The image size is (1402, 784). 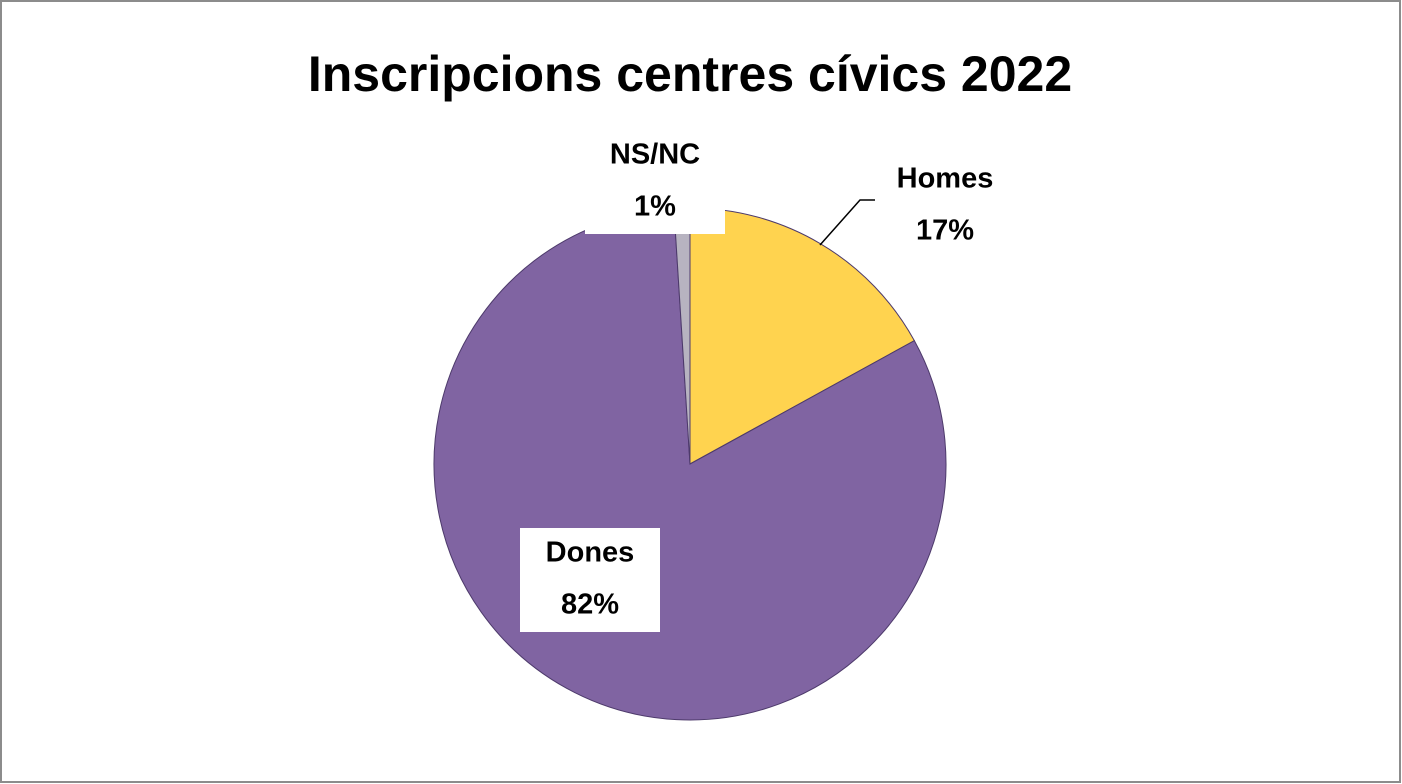 What do you see at coordinates (945, 231) in the screenshot?
I see `slice-value-label: 17%` at bounding box center [945, 231].